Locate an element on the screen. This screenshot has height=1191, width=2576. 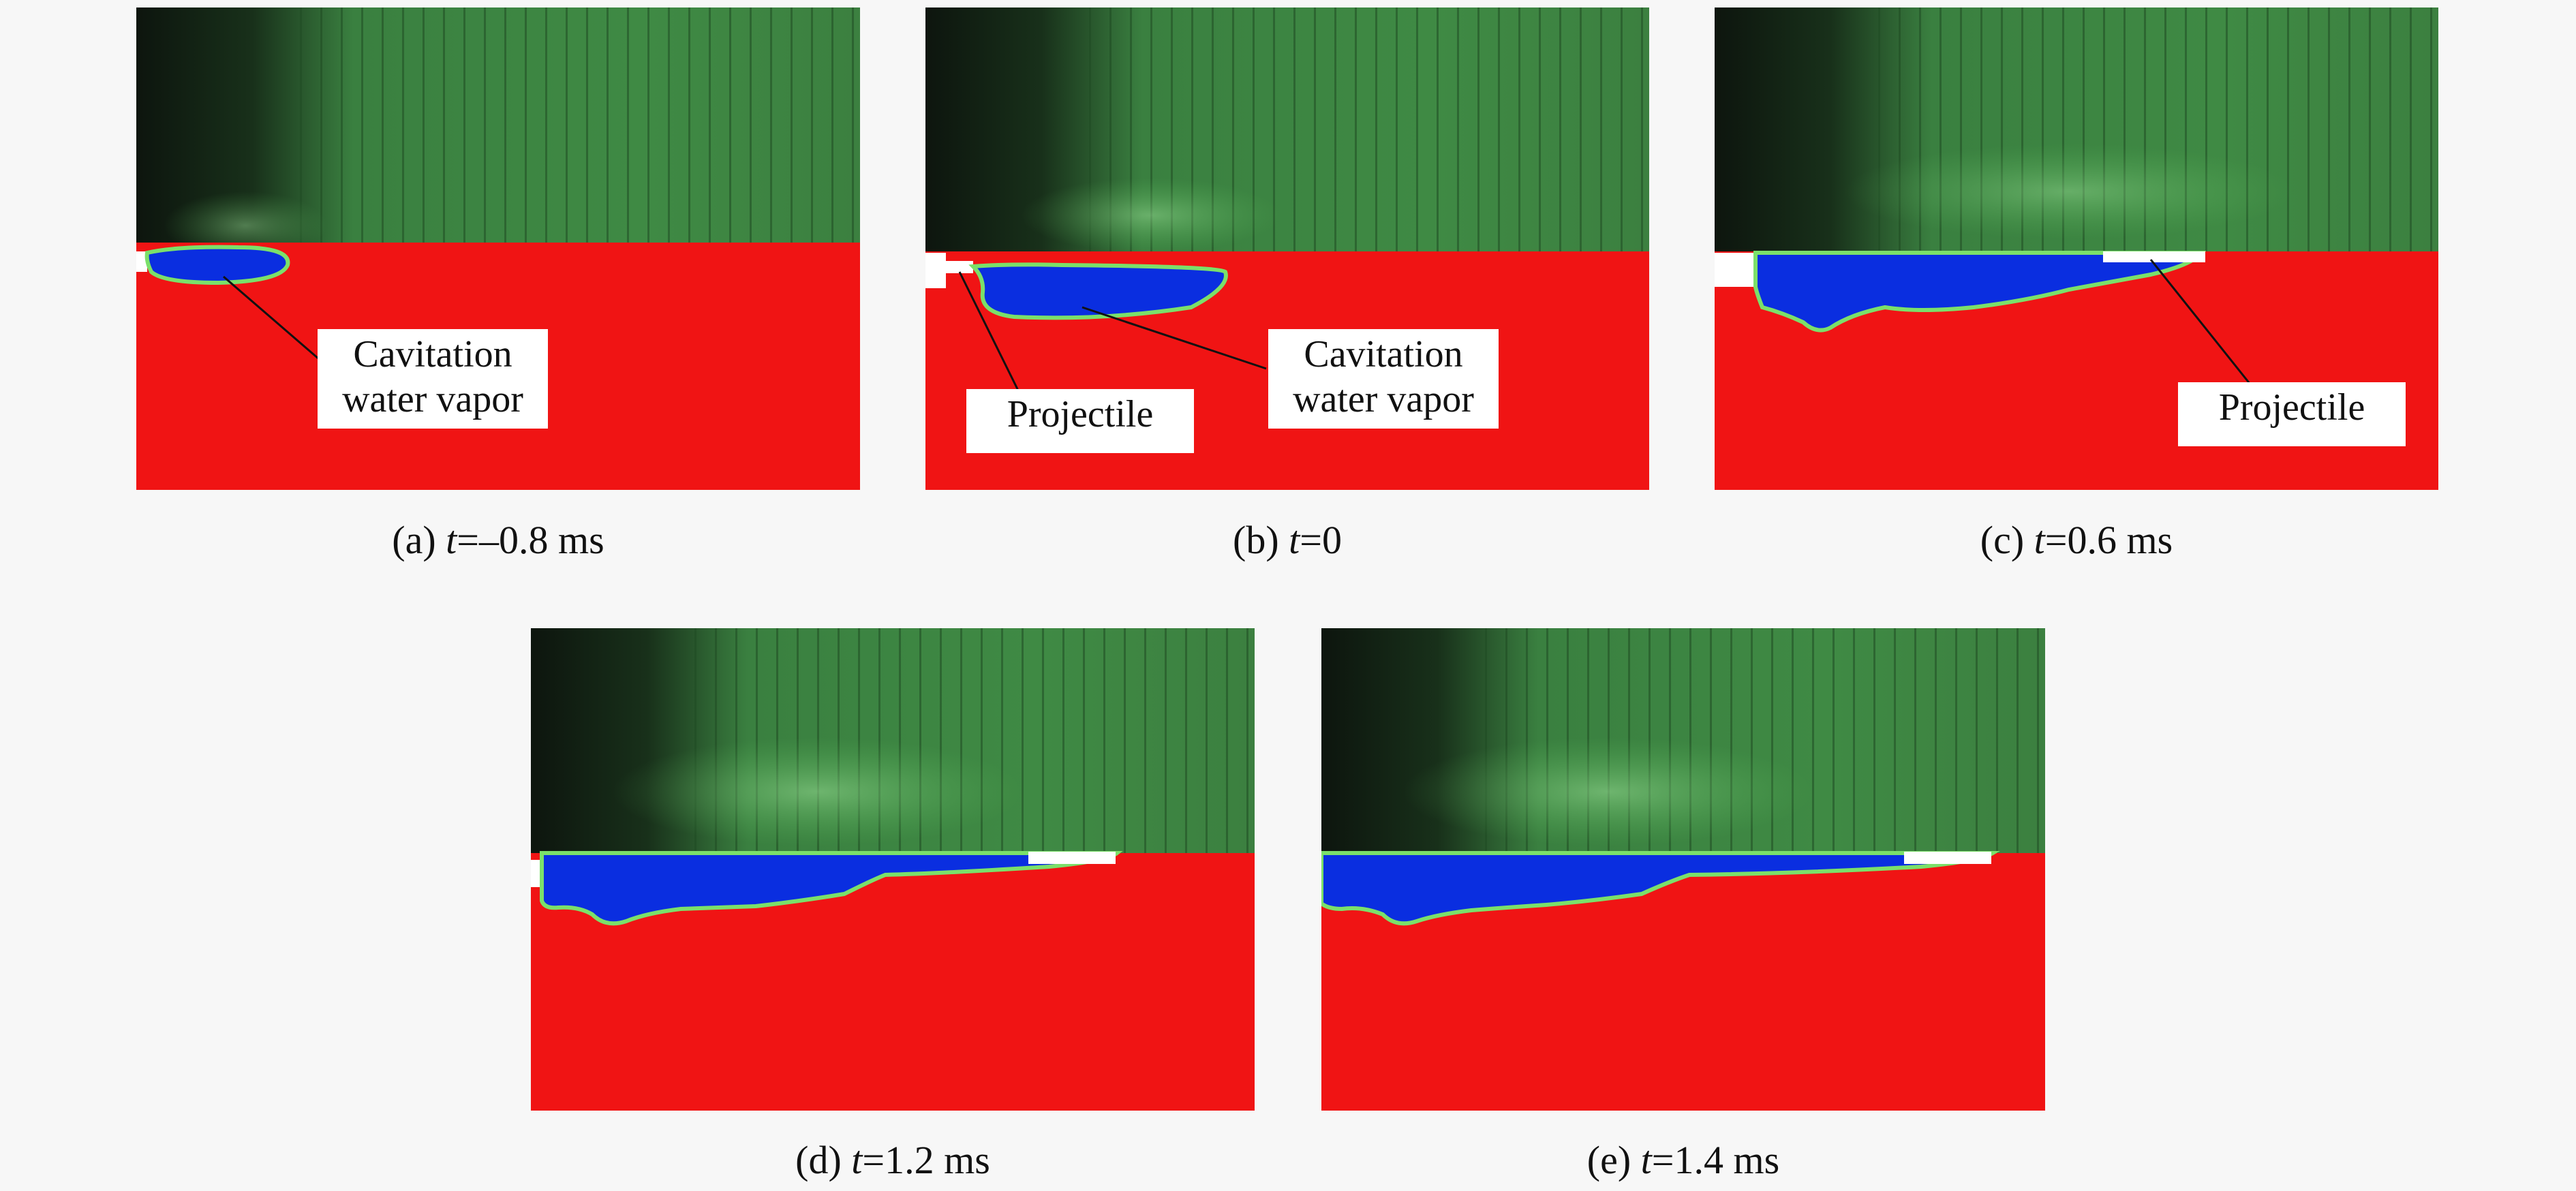
panel-a is located at coordinates (498, 248).